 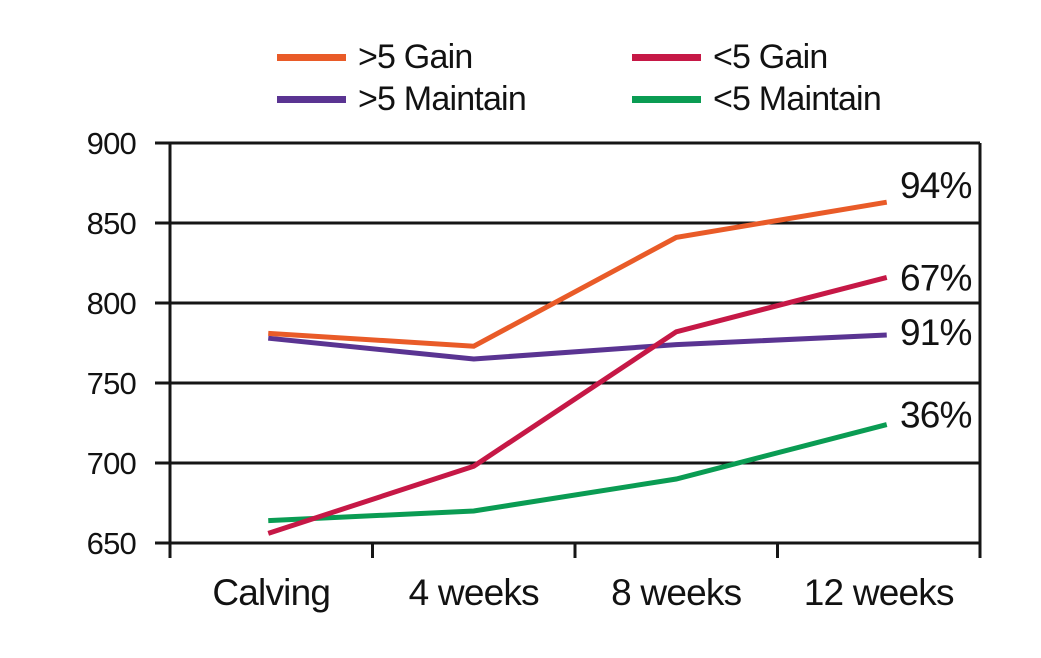 I want to click on legend-item-gt5-gain: >5 Gain, so click(x=375, y=57).